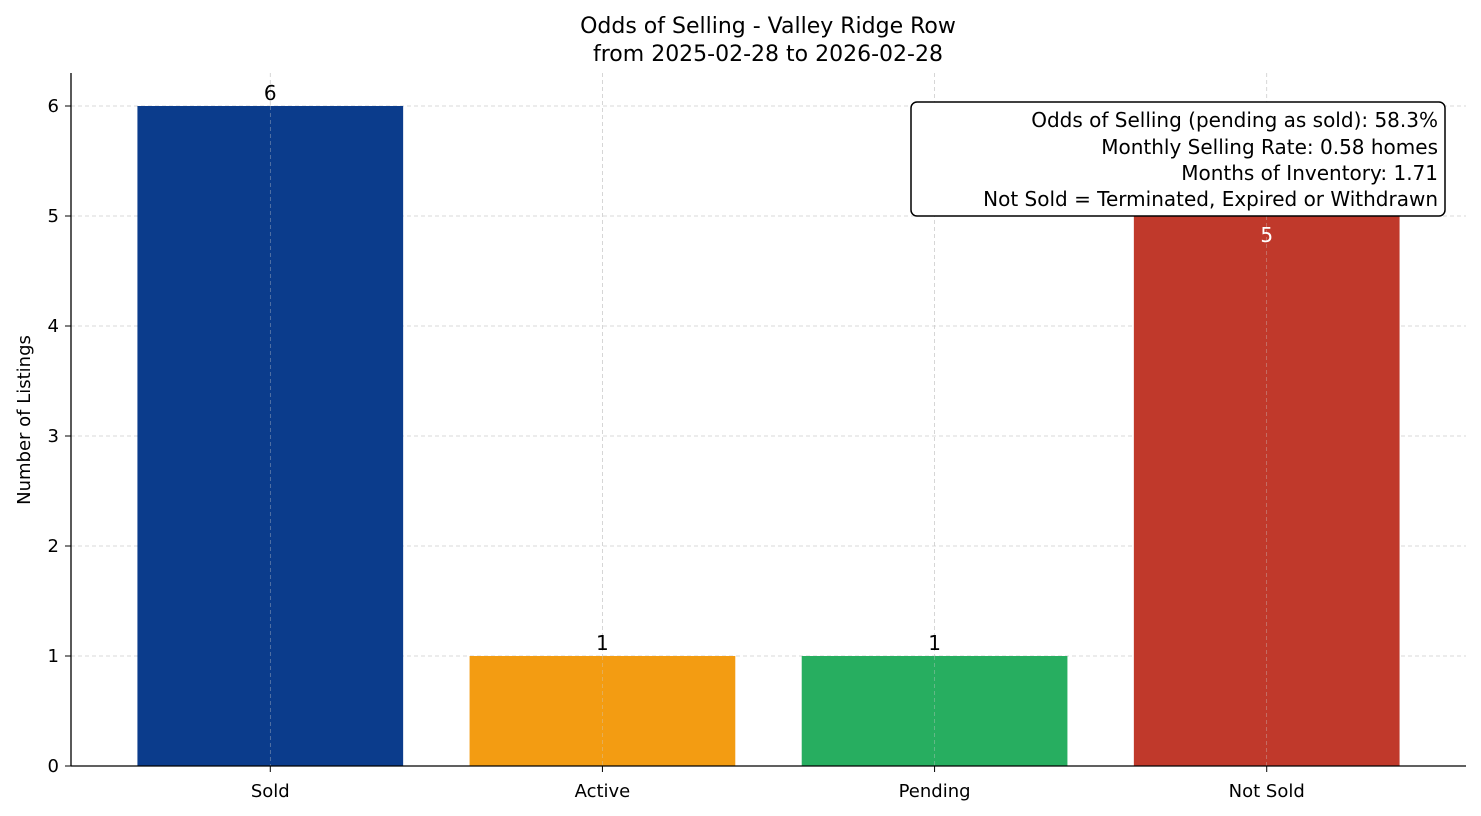  What do you see at coordinates (935, 791) in the screenshot?
I see `x-tick-label: Pending` at bounding box center [935, 791].